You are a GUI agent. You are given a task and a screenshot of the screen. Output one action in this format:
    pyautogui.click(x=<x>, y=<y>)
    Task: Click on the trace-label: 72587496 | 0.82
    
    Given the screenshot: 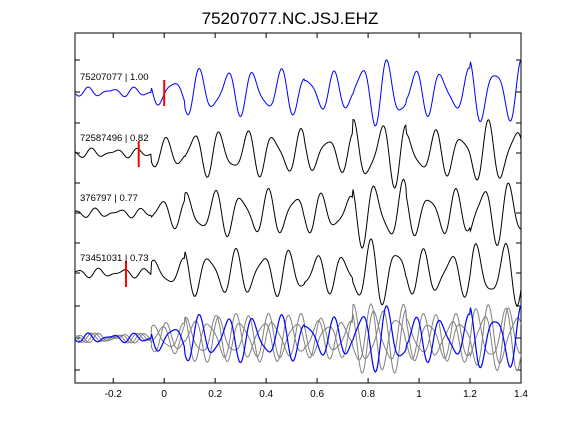 What is the action you would take?
    pyautogui.click(x=114, y=138)
    